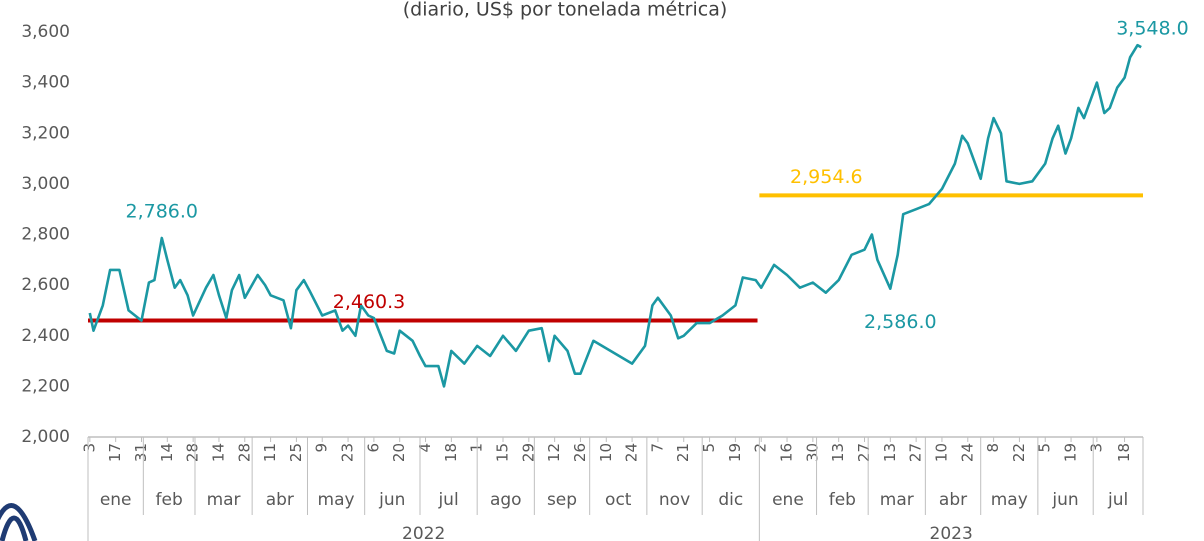 The height and width of the screenshot is (541, 1204). I want to click on annotation: 3,548.0, so click(1152, 29).